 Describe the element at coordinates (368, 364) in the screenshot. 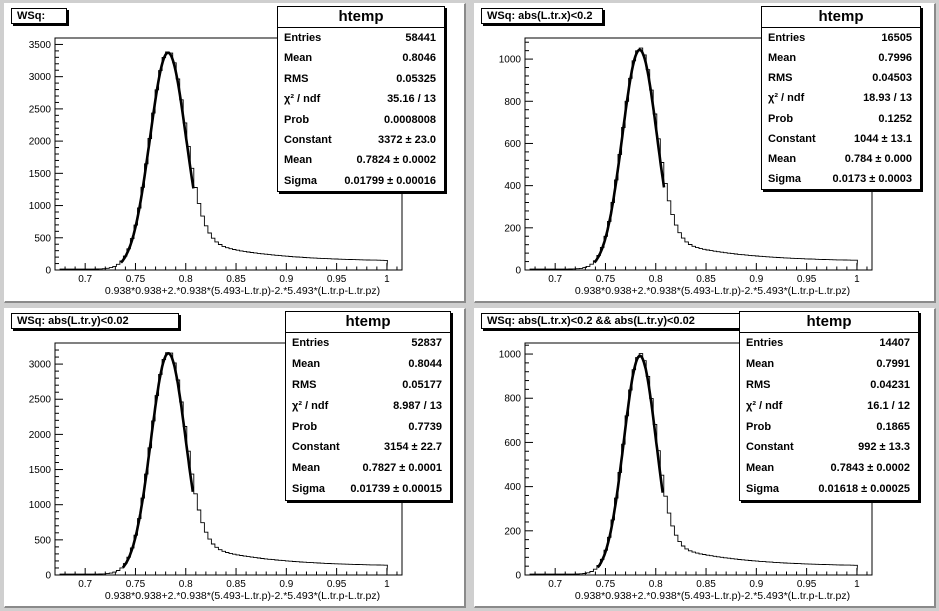

I see `stats-row: Mean 0.8044` at that location.